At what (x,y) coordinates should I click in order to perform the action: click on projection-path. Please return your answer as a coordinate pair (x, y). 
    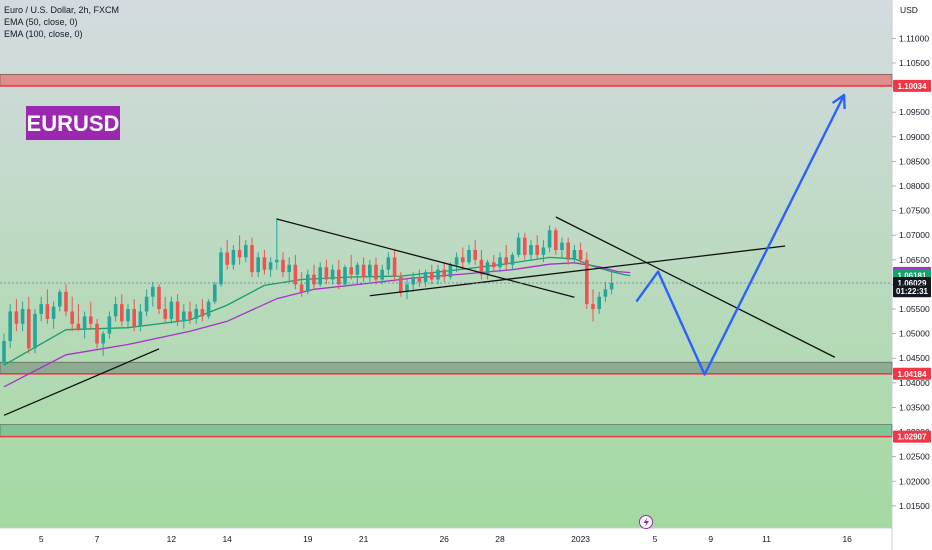
    Looking at the image, I should click on (740, 235).